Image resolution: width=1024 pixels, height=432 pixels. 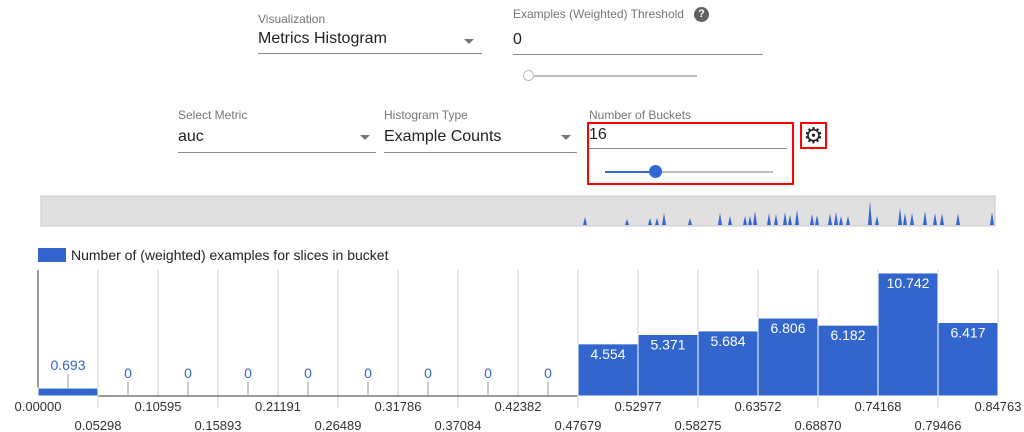 What do you see at coordinates (518, 406) in the screenshot?
I see `x-tick-label: 0.42382` at bounding box center [518, 406].